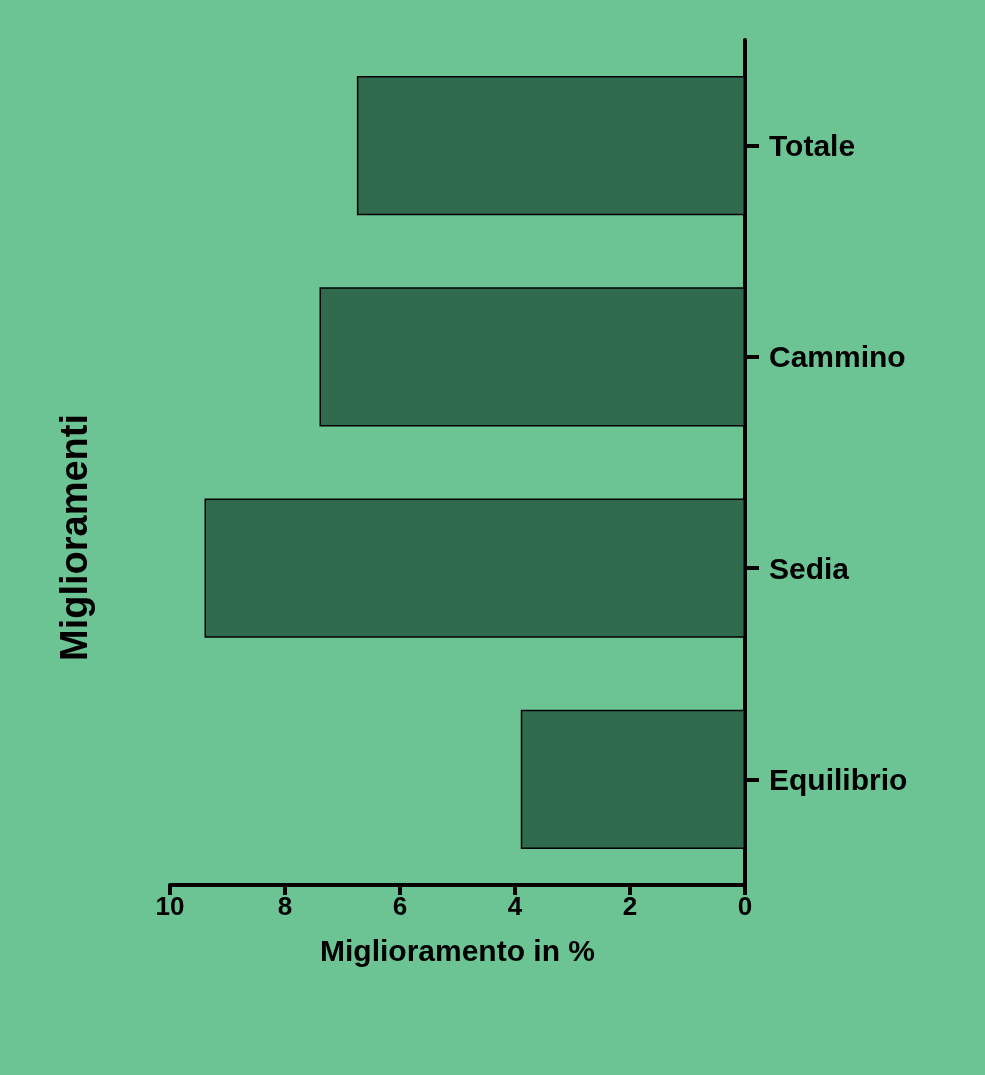 The image size is (985, 1075). I want to click on y-tick-label: Sedia, so click(809, 568).